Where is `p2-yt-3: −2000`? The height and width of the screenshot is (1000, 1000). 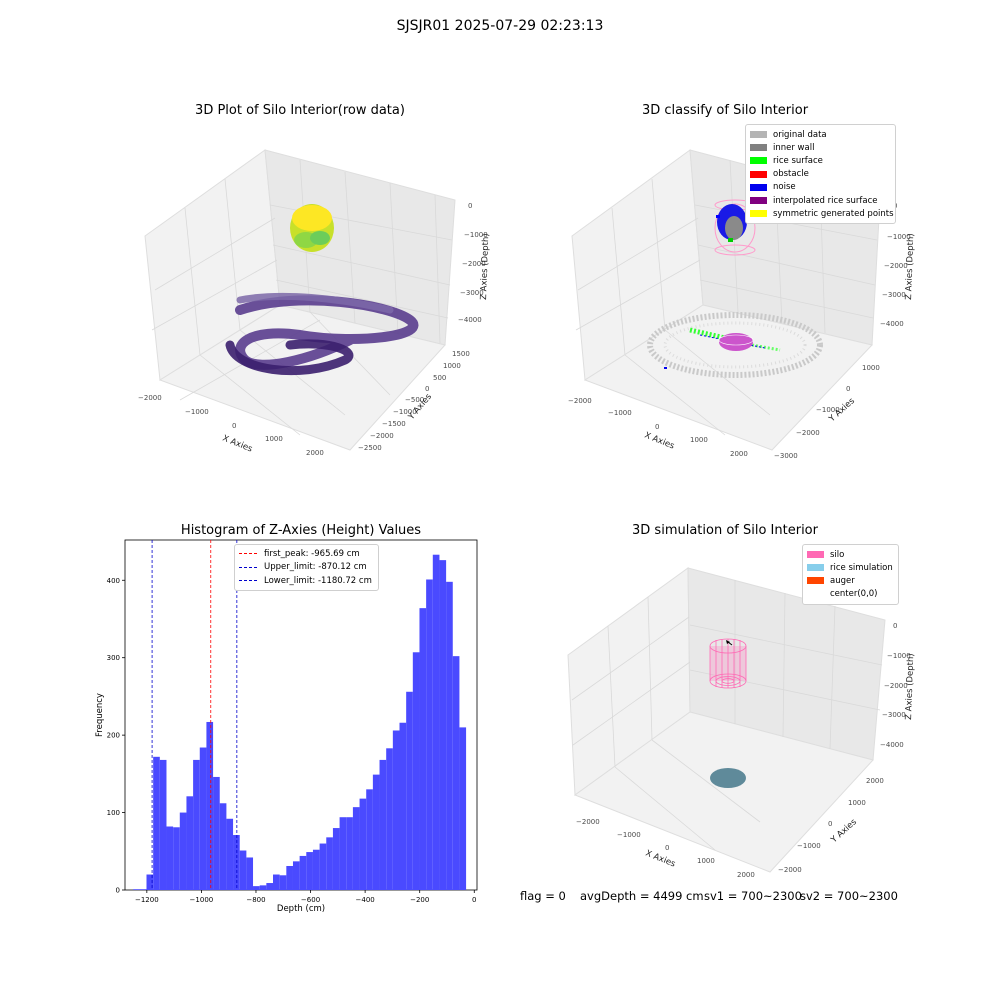
p2-yt-3: −2000 is located at coordinates (808, 433).